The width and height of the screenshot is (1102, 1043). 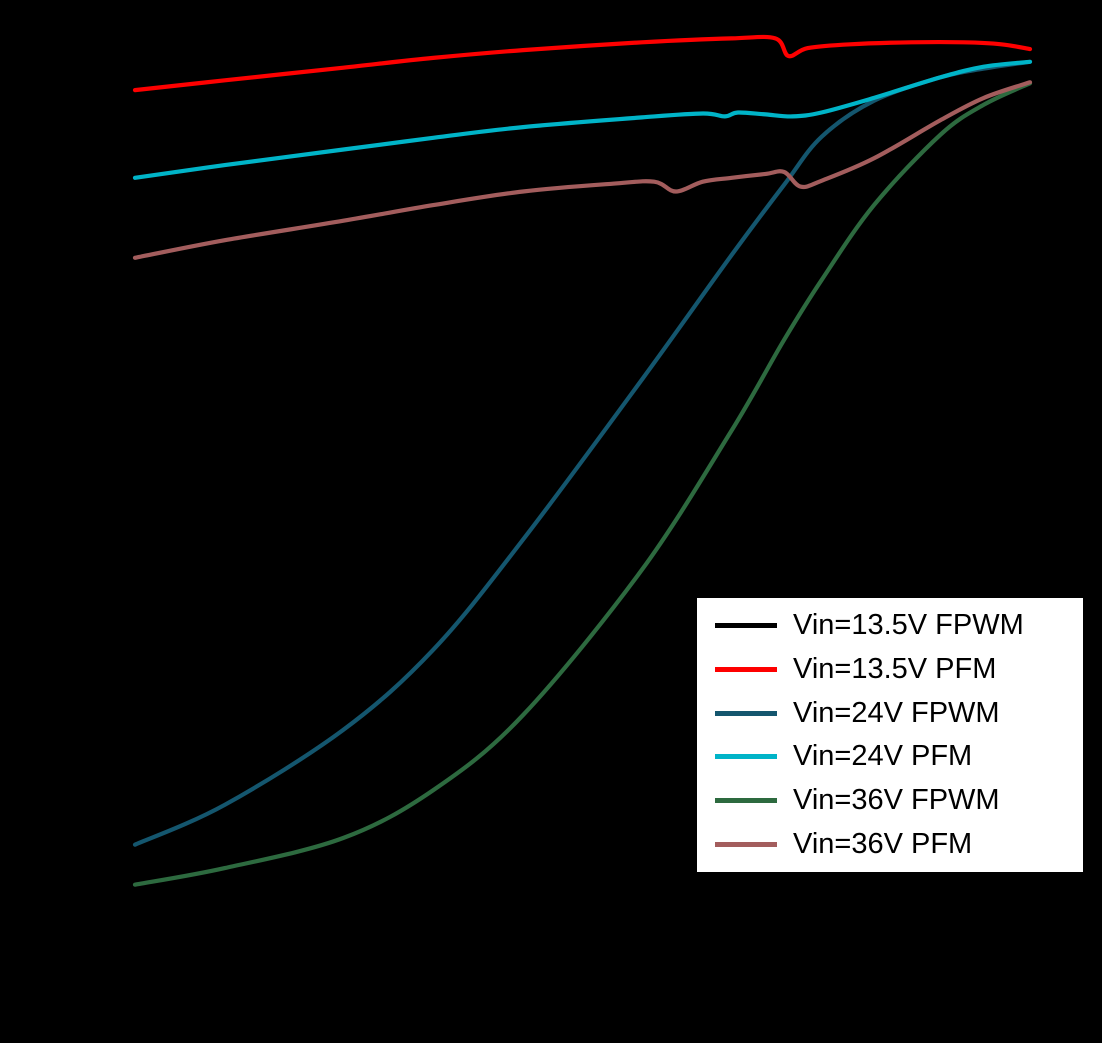 What do you see at coordinates (746, 669) in the screenshot?
I see `legend-swatch-13v5-pfm` at bounding box center [746, 669].